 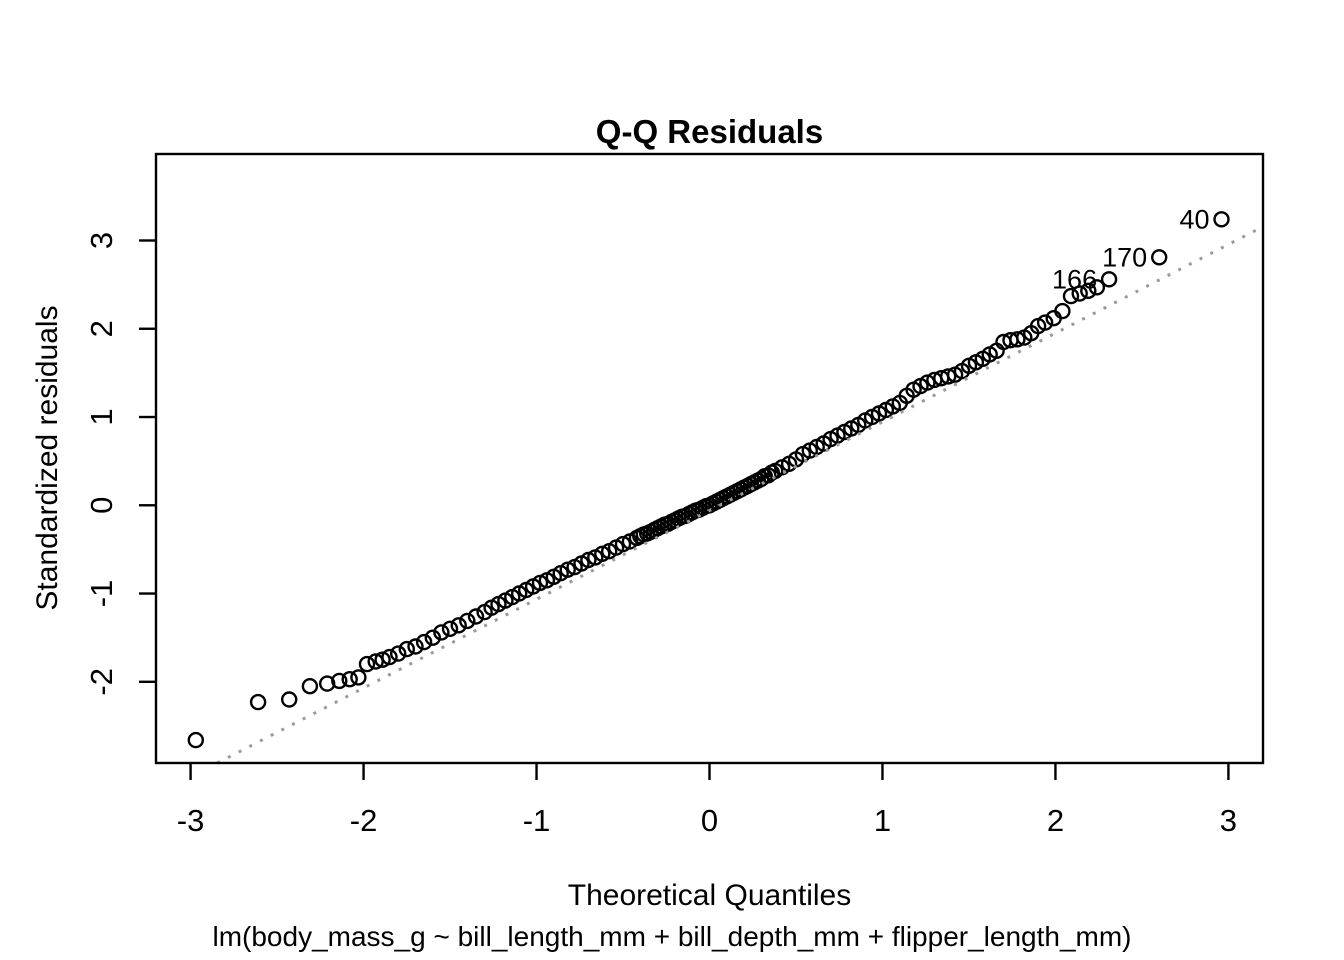 I want to click on y-axis-title: Standardized residuals, so click(x=47, y=458).